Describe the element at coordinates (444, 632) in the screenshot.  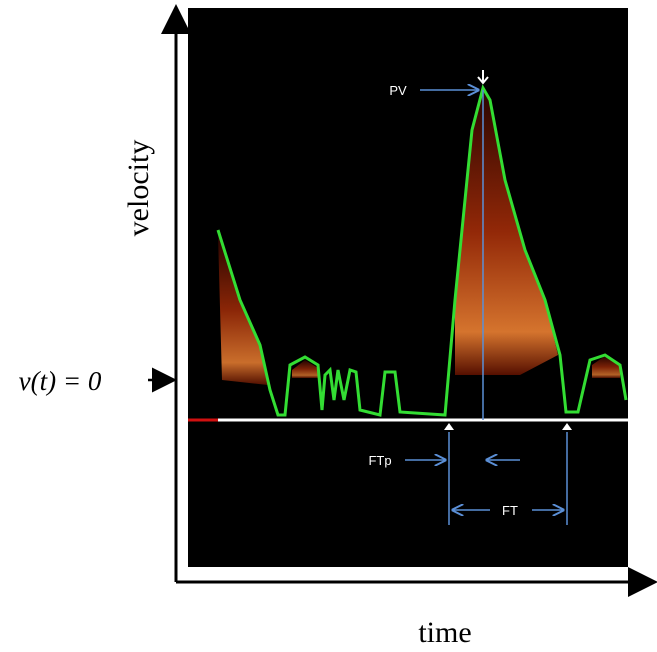
I see `x-axis-label: time` at that location.